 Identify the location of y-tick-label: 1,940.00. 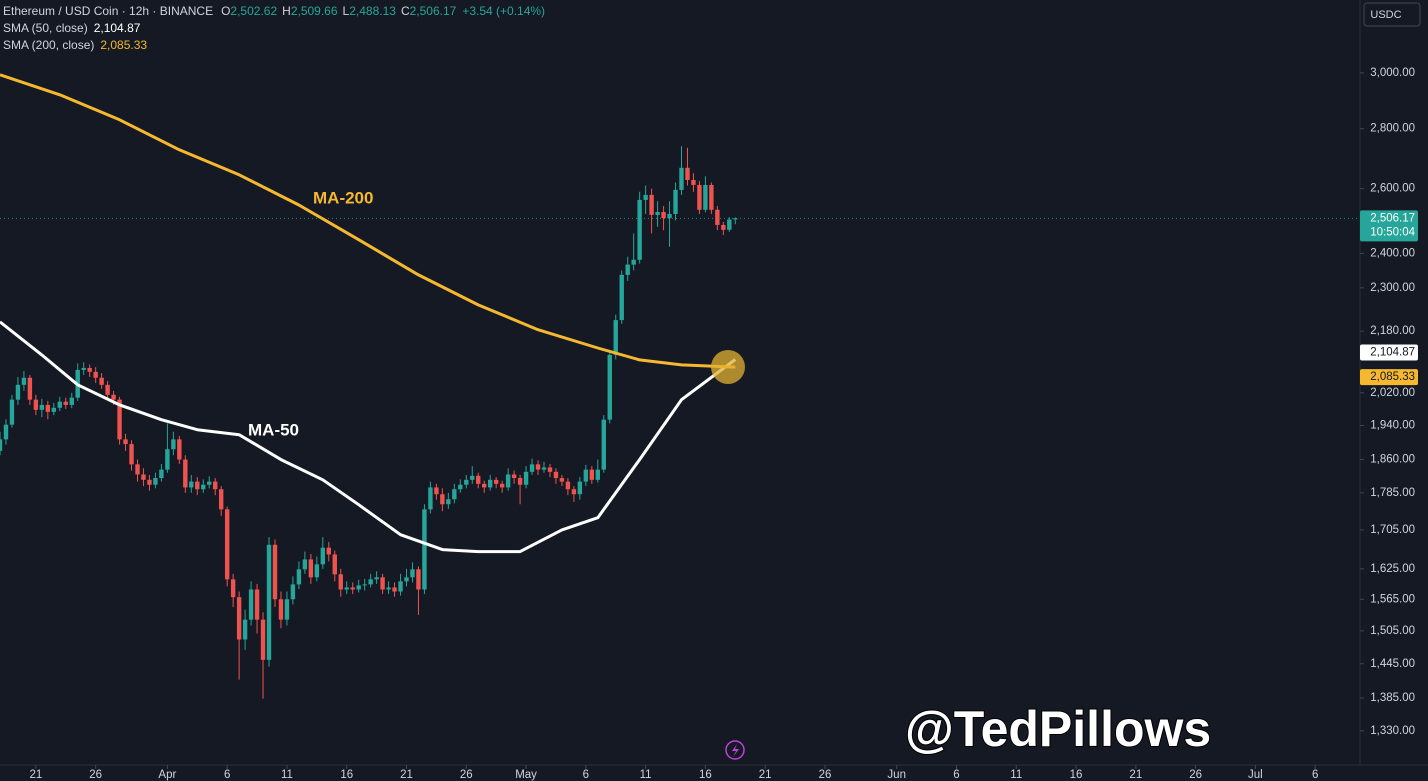
(1392, 426).